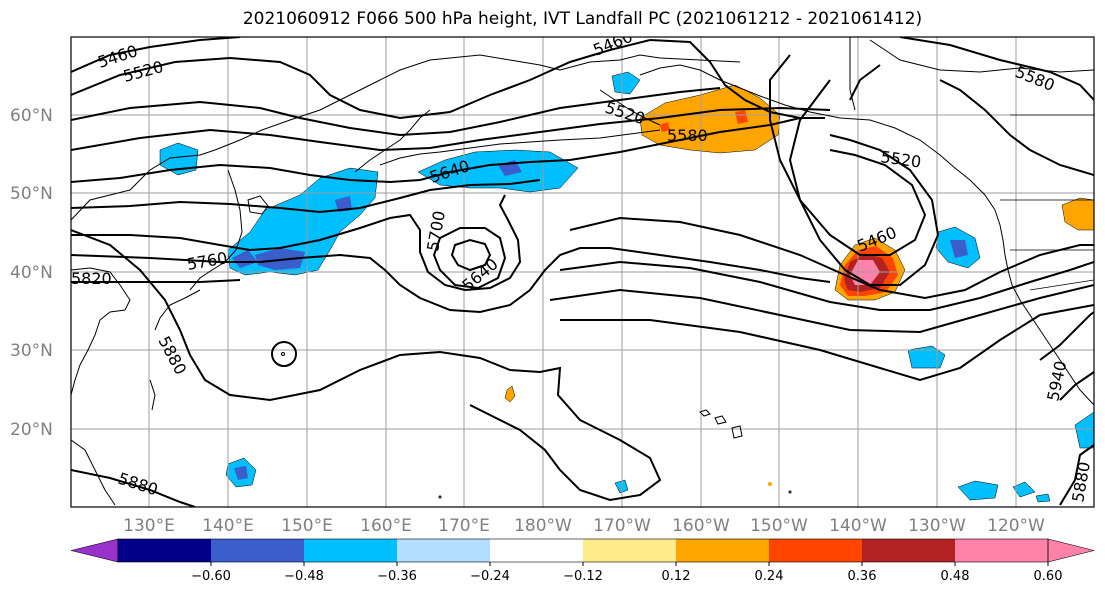 This screenshot has width=1105, height=601. Describe the element at coordinates (91, 278) in the screenshot. I see `contour-label: 5820` at that location.